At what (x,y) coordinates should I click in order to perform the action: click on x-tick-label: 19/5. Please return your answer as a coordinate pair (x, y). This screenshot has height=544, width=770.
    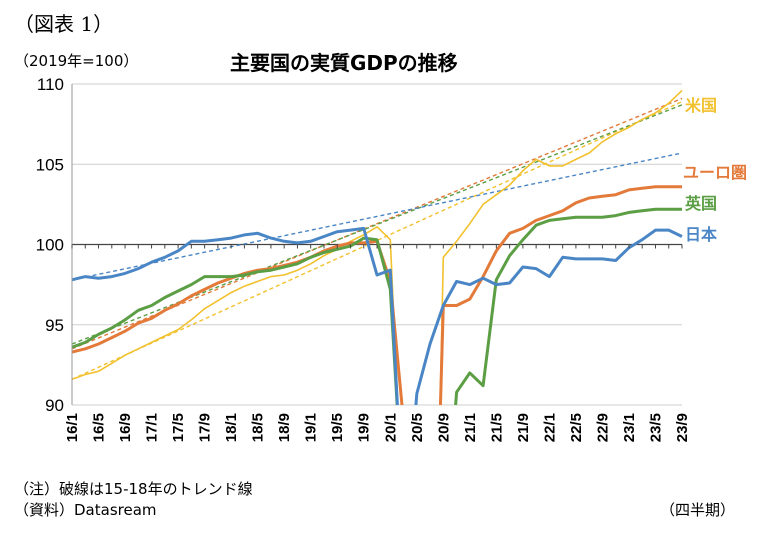
    Looking at the image, I should click on (337, 427).